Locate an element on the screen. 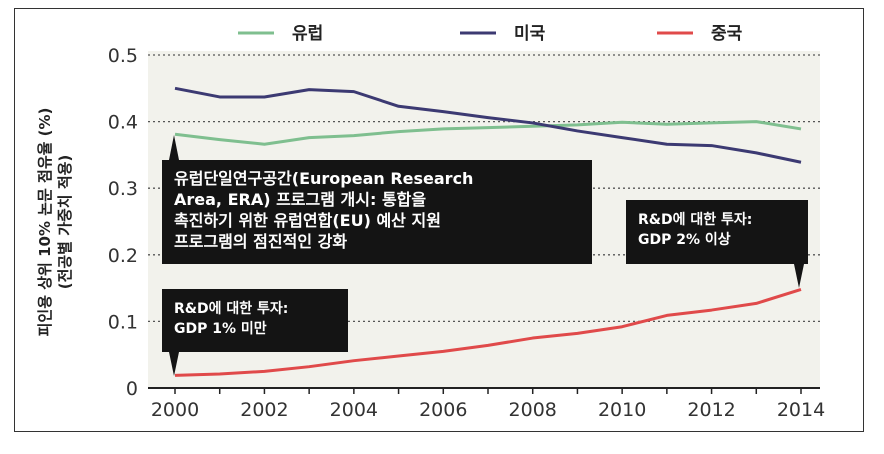  china-2014-callout-line: GDP 2% 이상 is located at coordinates (684, 240).